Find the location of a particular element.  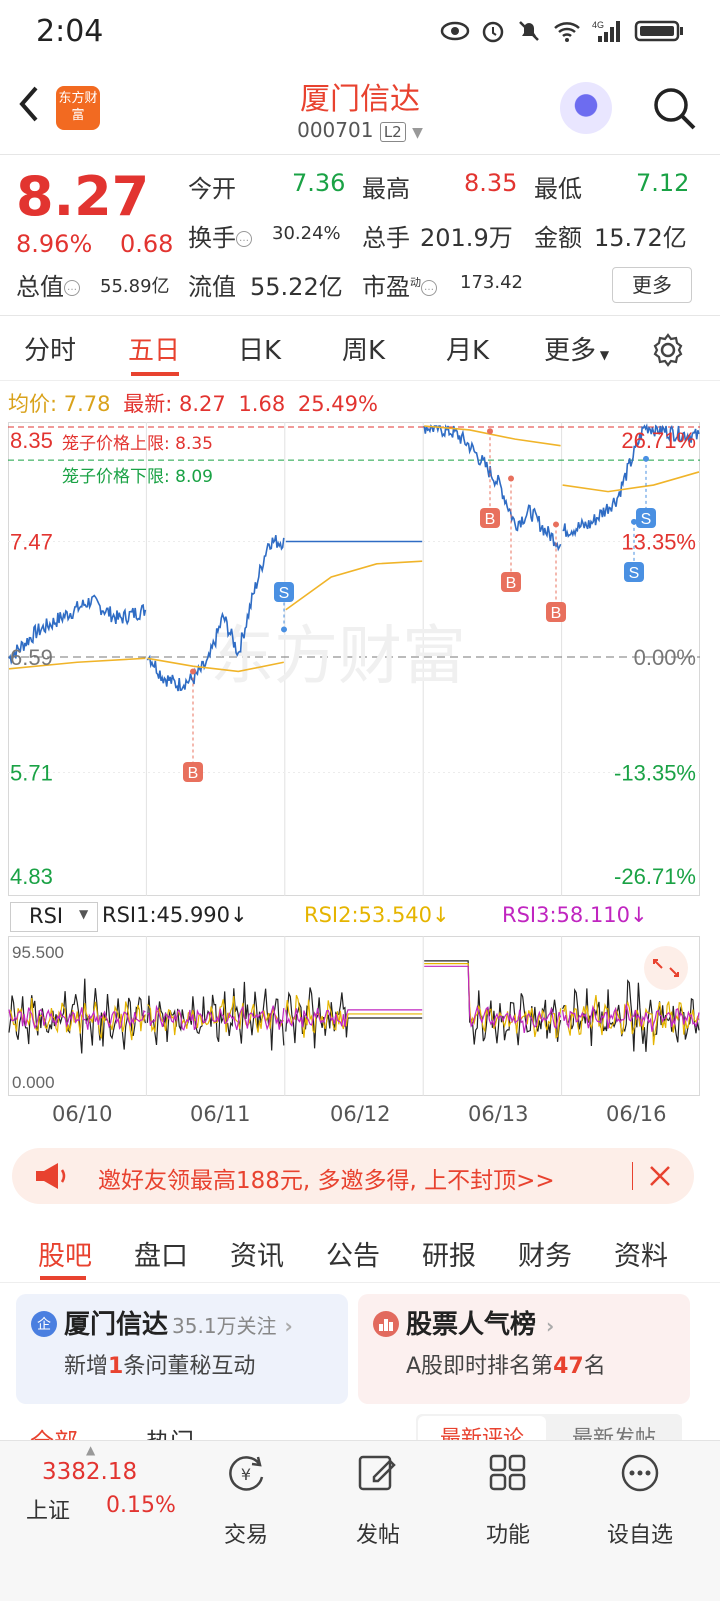

tab-announcements: 公告 is located at coordinates (353, 1256).